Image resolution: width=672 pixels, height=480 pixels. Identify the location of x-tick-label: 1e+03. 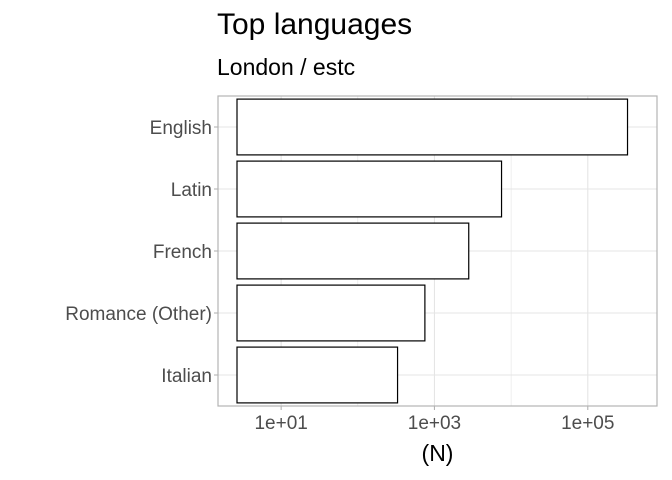
(434, 423).